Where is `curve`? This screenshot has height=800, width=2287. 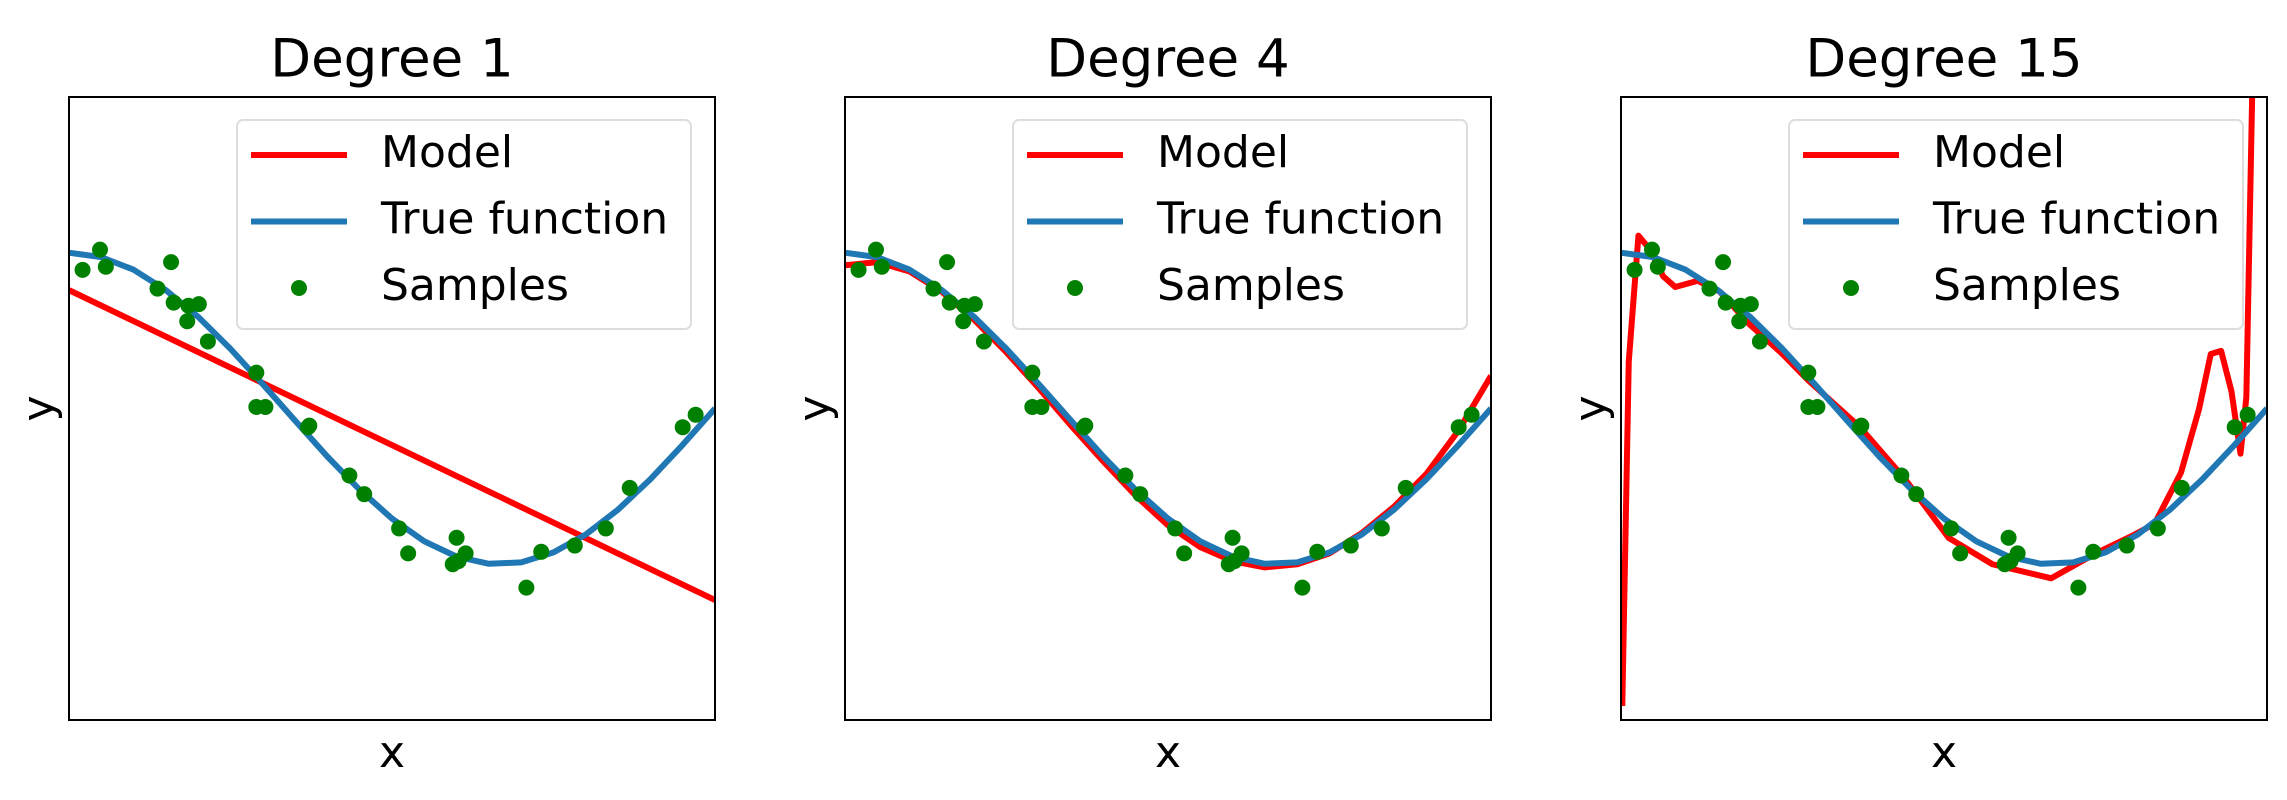 curve is located at coordinates (392, 445).